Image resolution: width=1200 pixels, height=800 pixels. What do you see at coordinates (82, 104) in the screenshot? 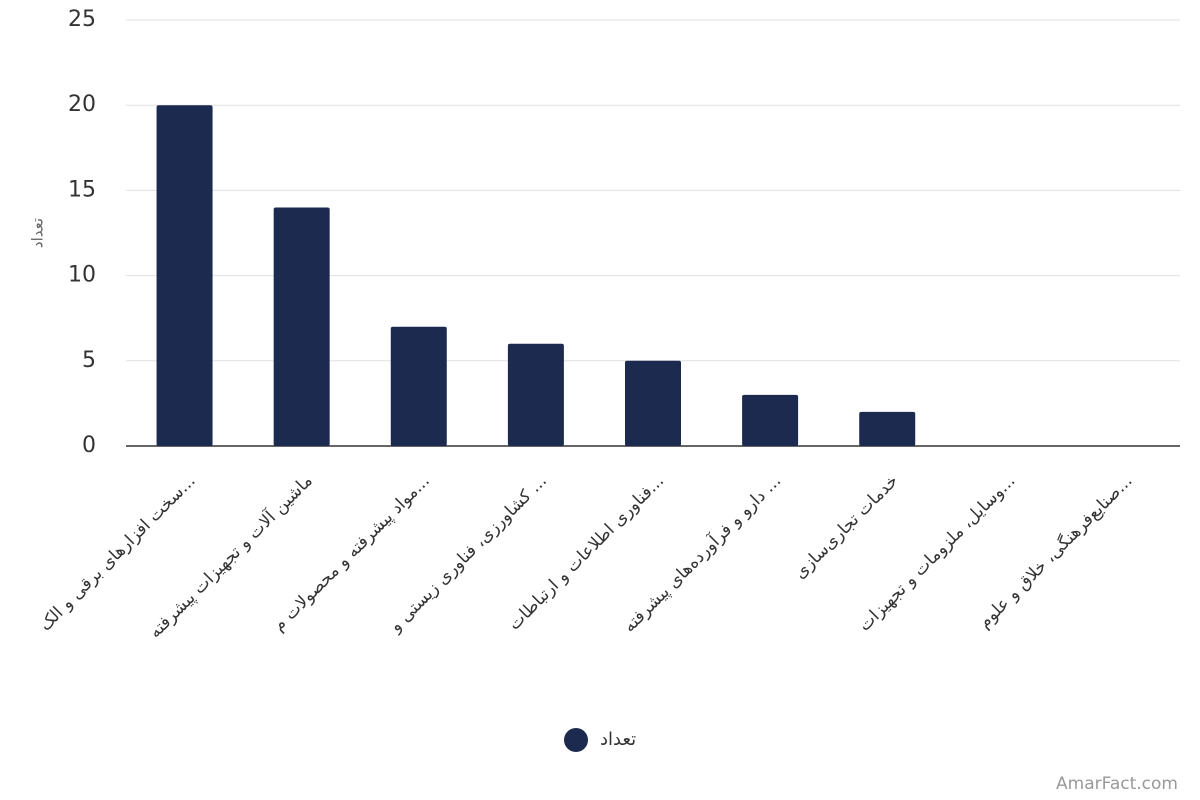
I see `y-tick-label: 20` at bounding box center [82, 104].